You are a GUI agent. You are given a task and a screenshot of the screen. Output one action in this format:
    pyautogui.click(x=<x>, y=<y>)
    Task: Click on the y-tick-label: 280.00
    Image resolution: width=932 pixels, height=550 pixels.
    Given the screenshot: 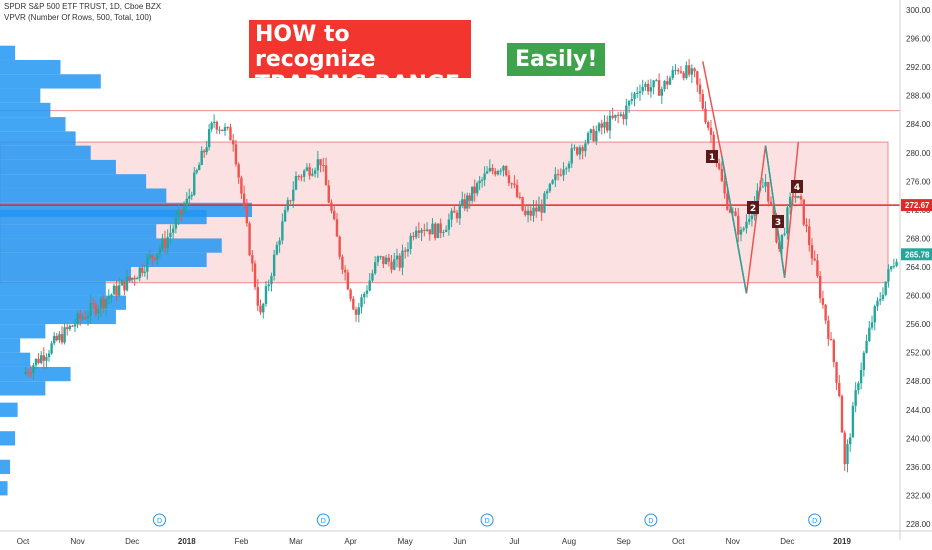 What is the action you would take?
    pyautogui.click(x=918, y=153)
    